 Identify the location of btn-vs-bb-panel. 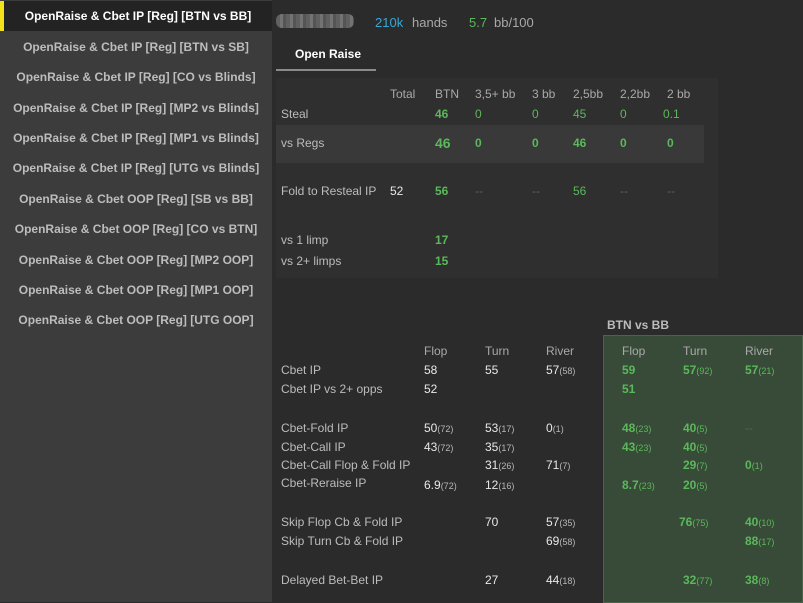
(703, 469).